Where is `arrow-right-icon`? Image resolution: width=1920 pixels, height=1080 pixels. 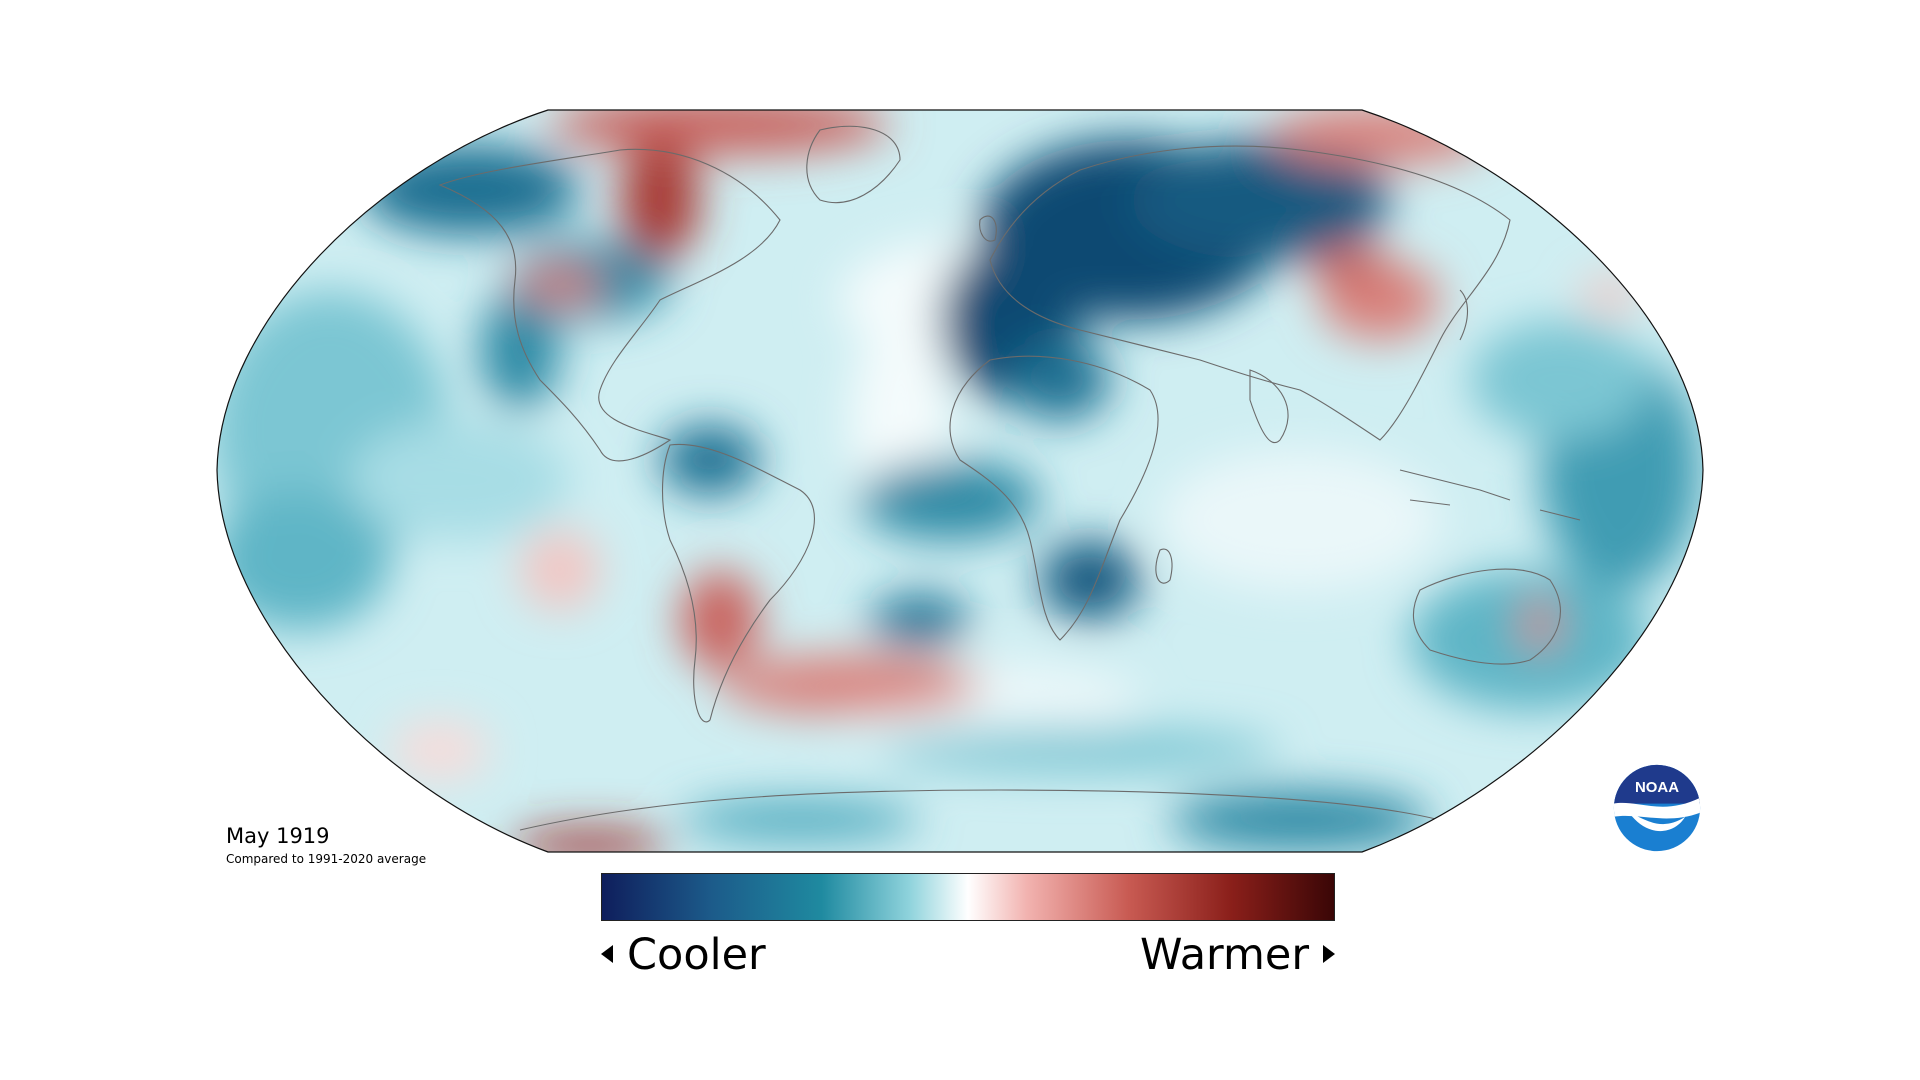
arrow-right-icon is located at coordinates (1329, 953).